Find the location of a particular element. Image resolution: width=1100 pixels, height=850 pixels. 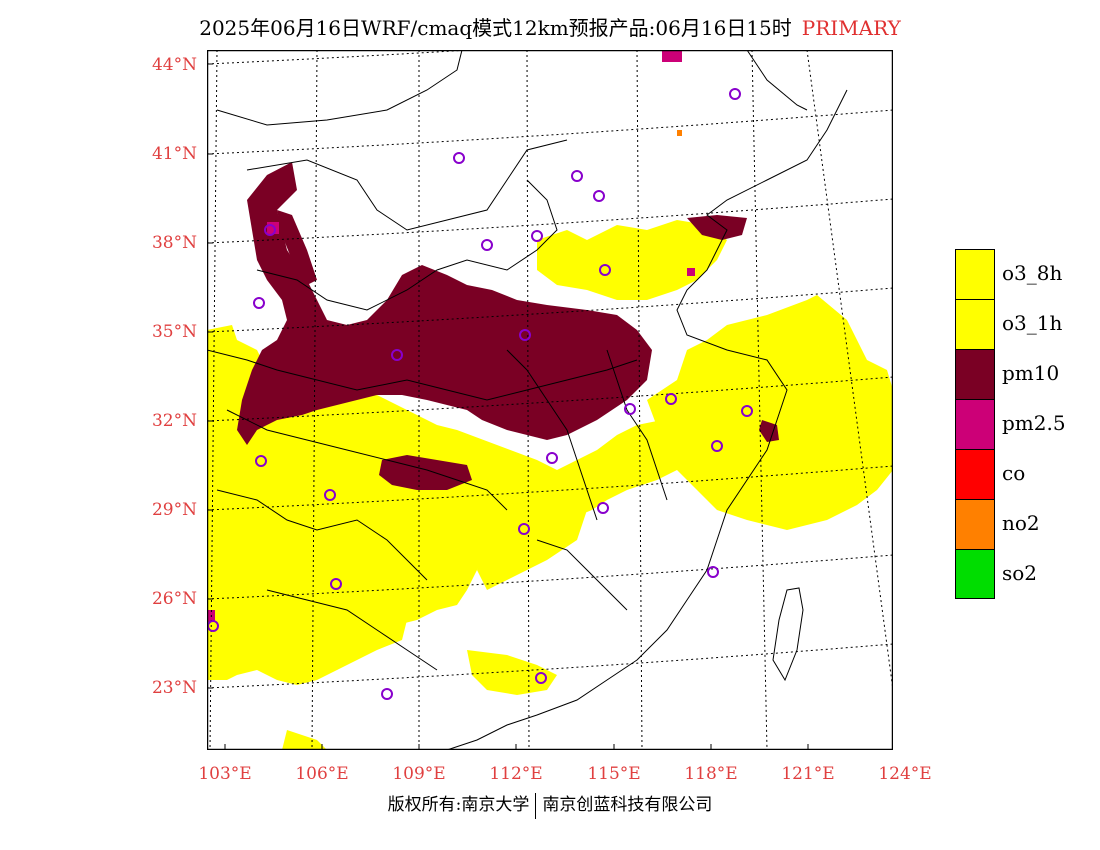

o3-region-central-south is located at coordinates (532, 540).